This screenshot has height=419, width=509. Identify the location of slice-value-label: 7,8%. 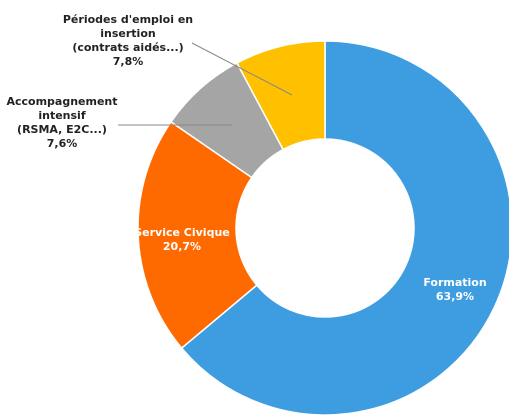
(128, 61).